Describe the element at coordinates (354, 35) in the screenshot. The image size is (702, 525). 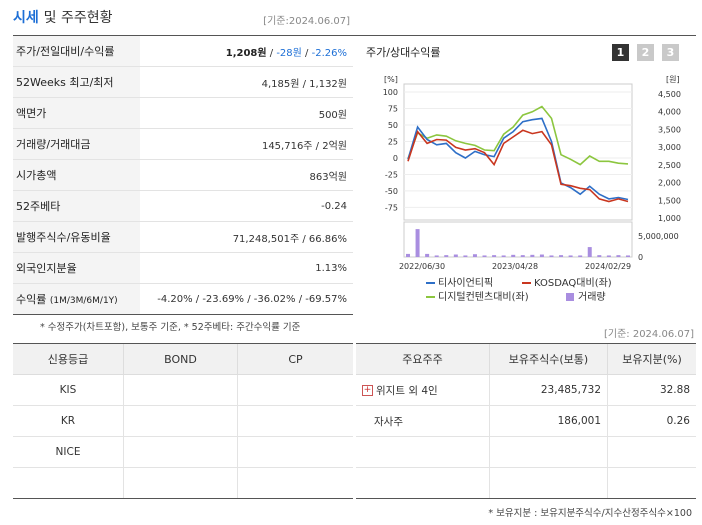
I see `header-divider` at that location.